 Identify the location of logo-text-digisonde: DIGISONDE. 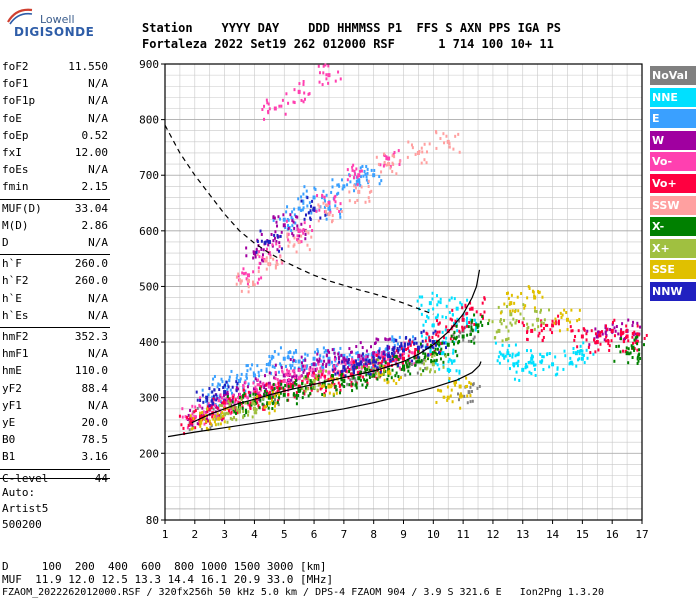
(54, 32).